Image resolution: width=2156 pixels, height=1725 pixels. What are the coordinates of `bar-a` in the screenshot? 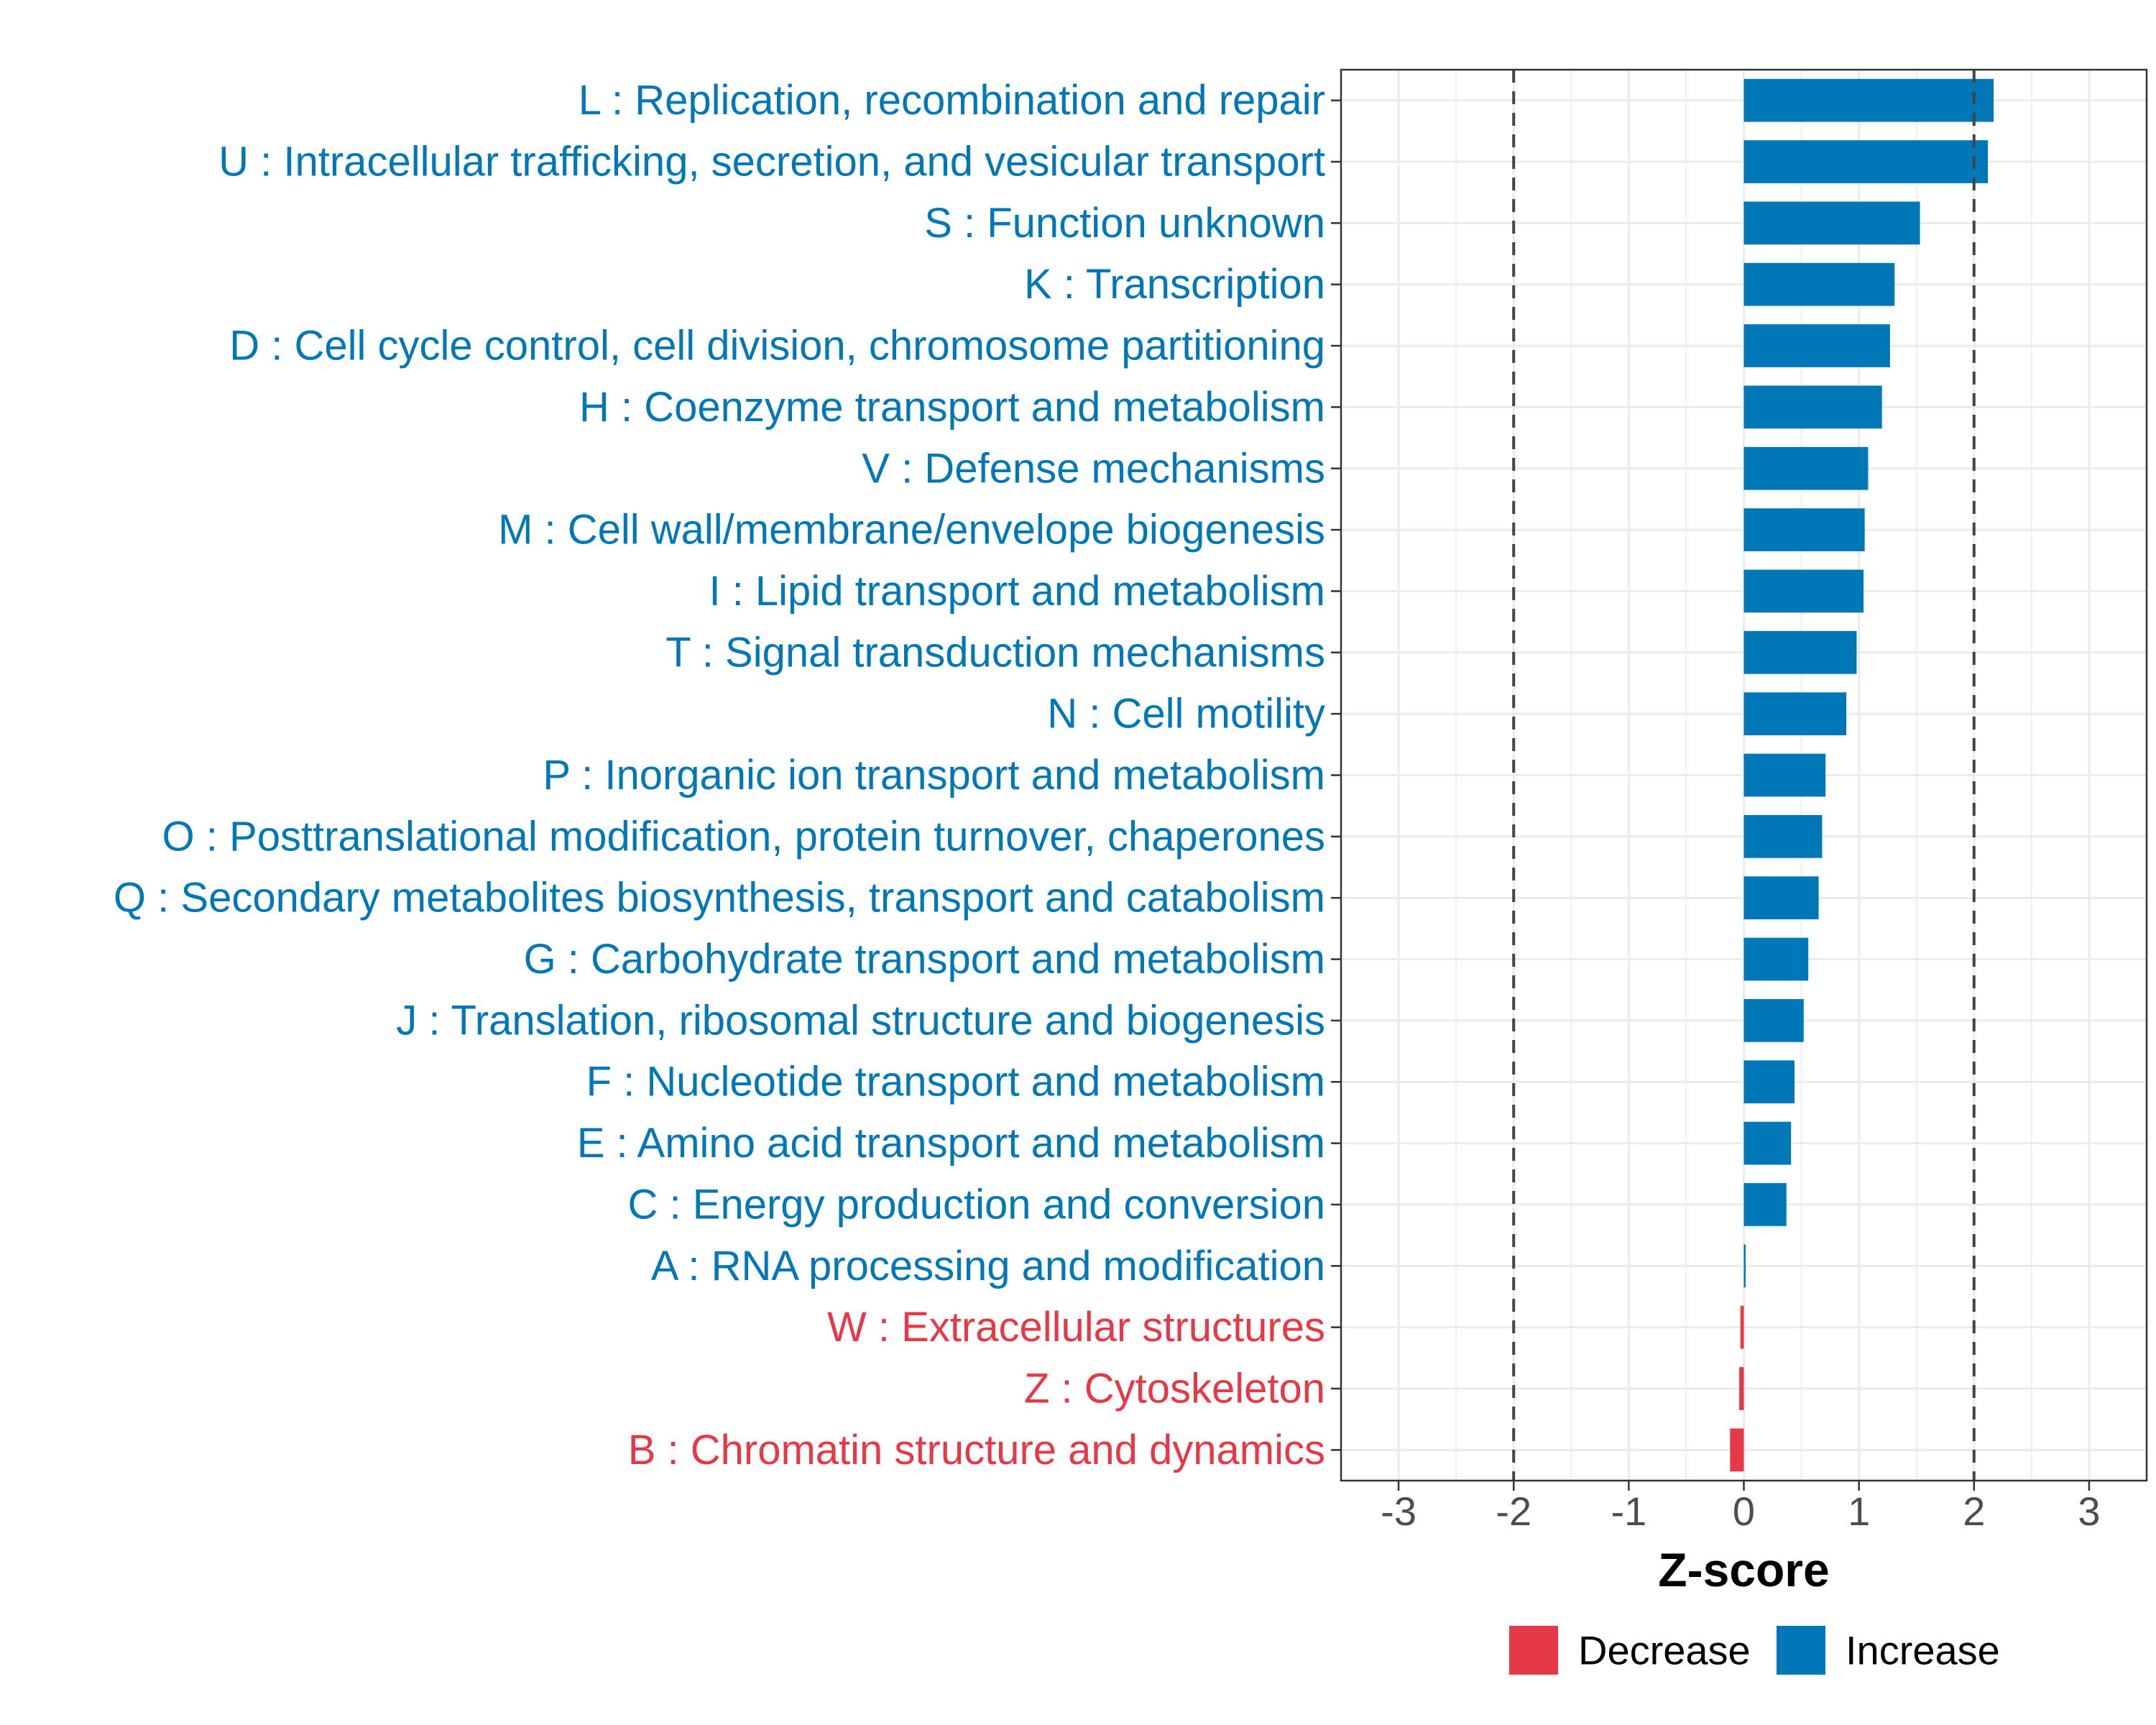 It's located at (1745, 1266).